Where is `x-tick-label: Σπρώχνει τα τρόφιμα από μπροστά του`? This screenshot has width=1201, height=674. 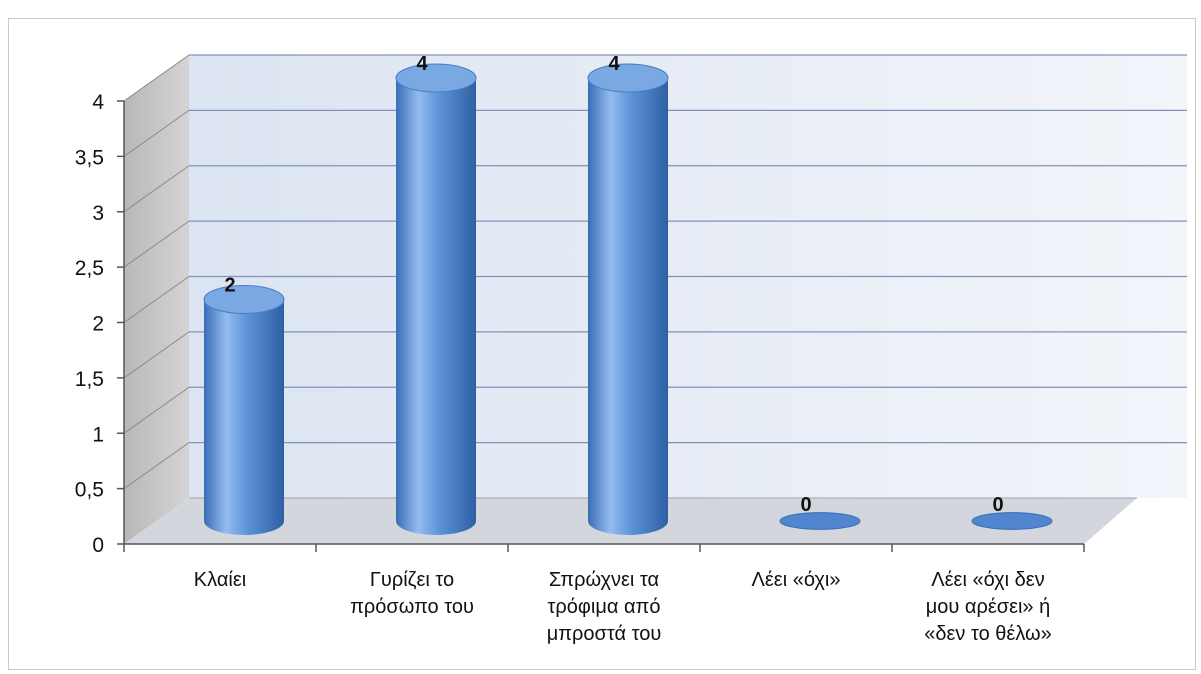
x-tick-label: Σπρώχνει τα τρόφιμα από μπροστά του is located at coordinates (604, 607).